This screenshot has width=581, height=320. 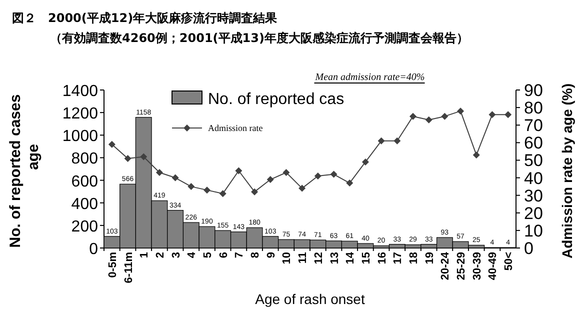 I want to click on y2-tick-label: 60, so click(x=533, y=143).